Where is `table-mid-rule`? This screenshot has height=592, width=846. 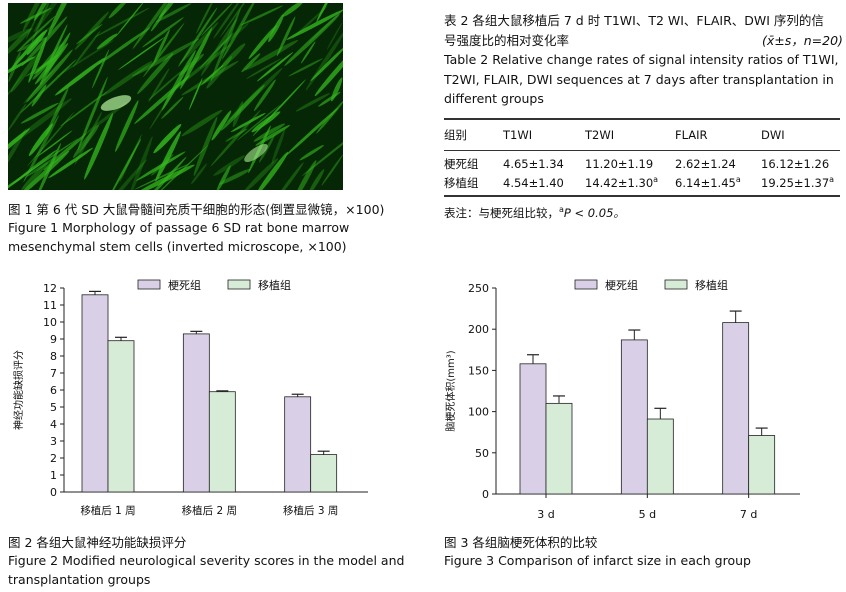 table-mid-rule is located at coordinates (642, 150).